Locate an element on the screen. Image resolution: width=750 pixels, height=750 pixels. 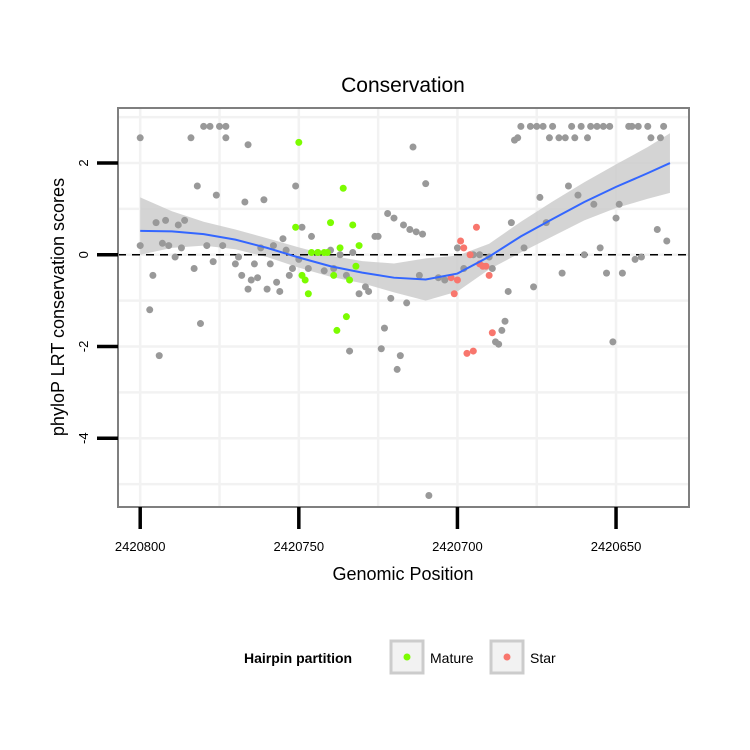
legend-label-star: Star is located at coordinates (543, 658).